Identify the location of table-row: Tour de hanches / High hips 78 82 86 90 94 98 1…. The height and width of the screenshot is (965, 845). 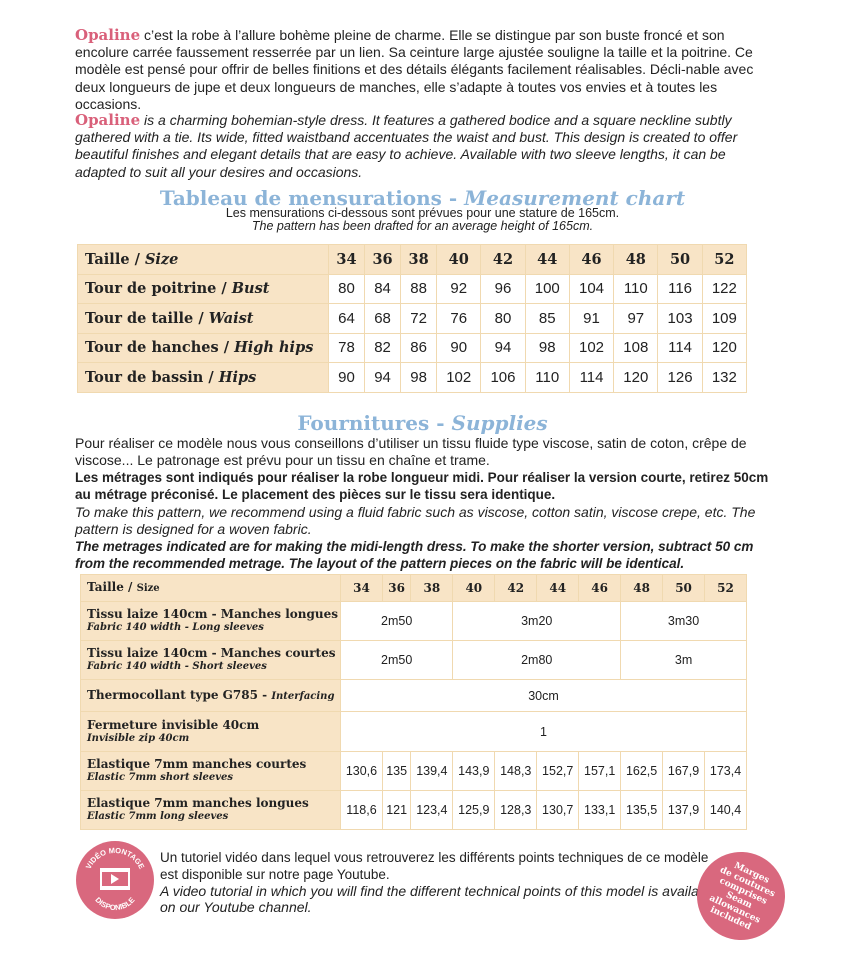
(412, 347).